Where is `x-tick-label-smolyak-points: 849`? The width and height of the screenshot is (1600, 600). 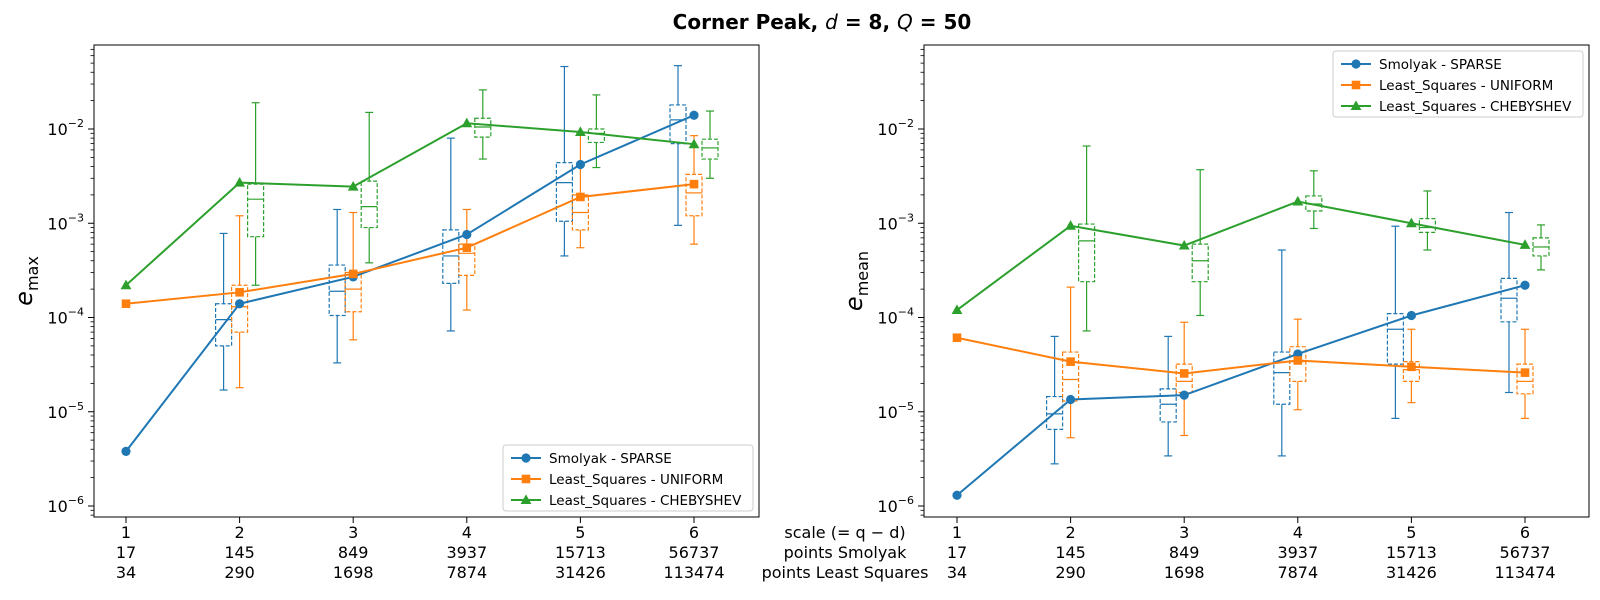
x-tick-label-smolyak-points: 849 is located at coordinates (1184, 552).